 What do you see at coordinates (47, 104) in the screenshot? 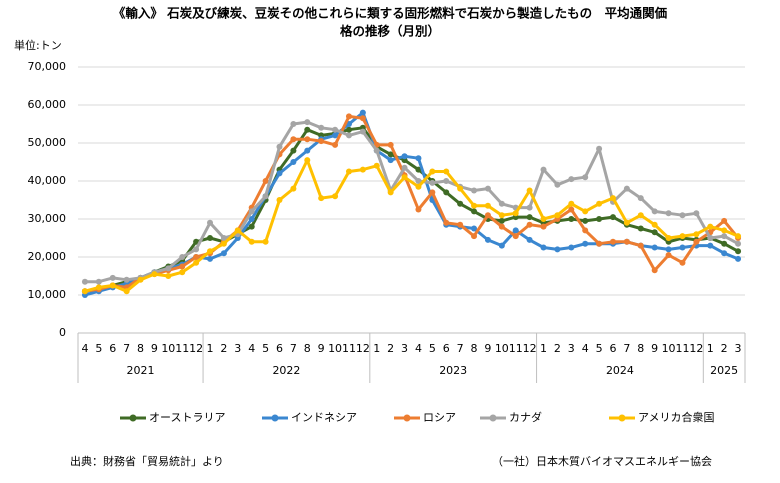
I see `y-tick-label: 60,000` at bounding box center [47, 104].